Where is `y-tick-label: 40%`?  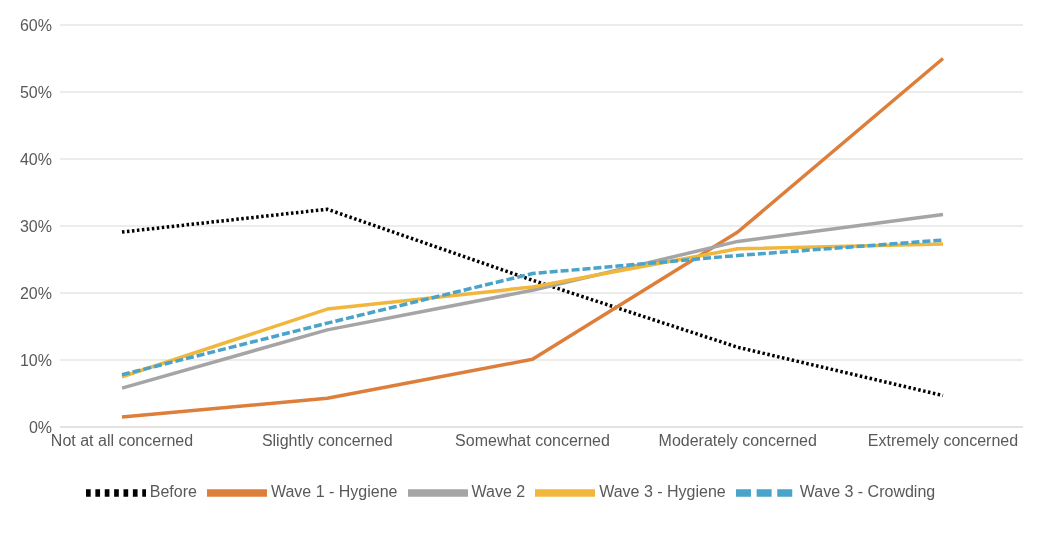 y-tick-label: 40% is located at coordinates (35, 159).